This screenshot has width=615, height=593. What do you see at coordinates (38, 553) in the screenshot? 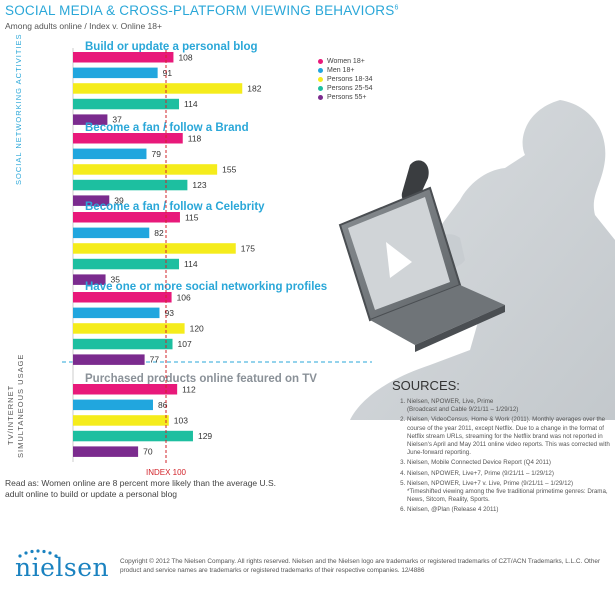
I see `nielsen-logo-mark` at bounding box center [38, 553].